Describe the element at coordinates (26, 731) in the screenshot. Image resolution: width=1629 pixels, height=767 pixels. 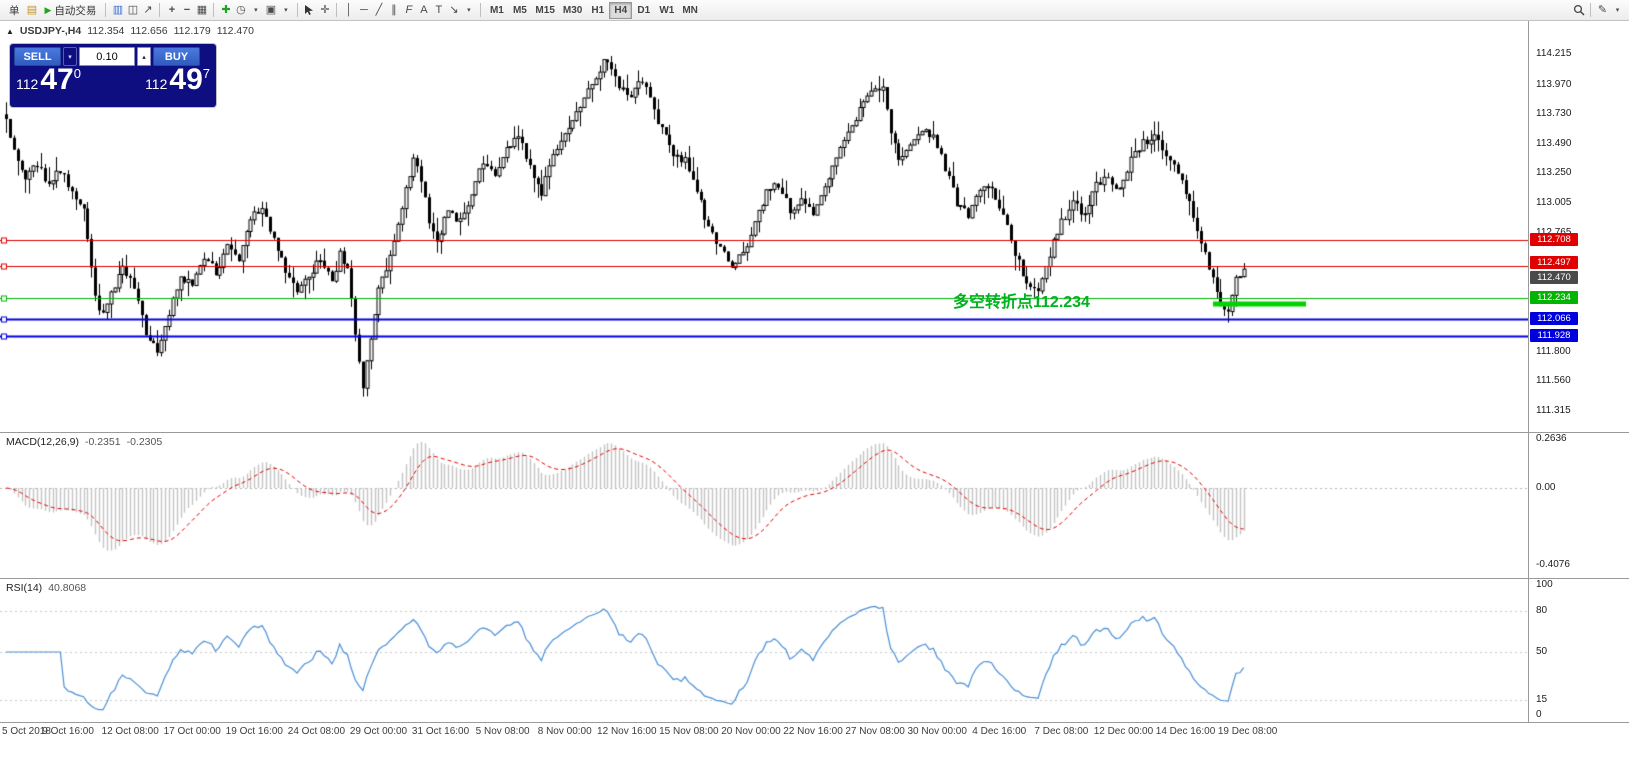
I see `time-axis-label: 5 Oct 2018` at that location.